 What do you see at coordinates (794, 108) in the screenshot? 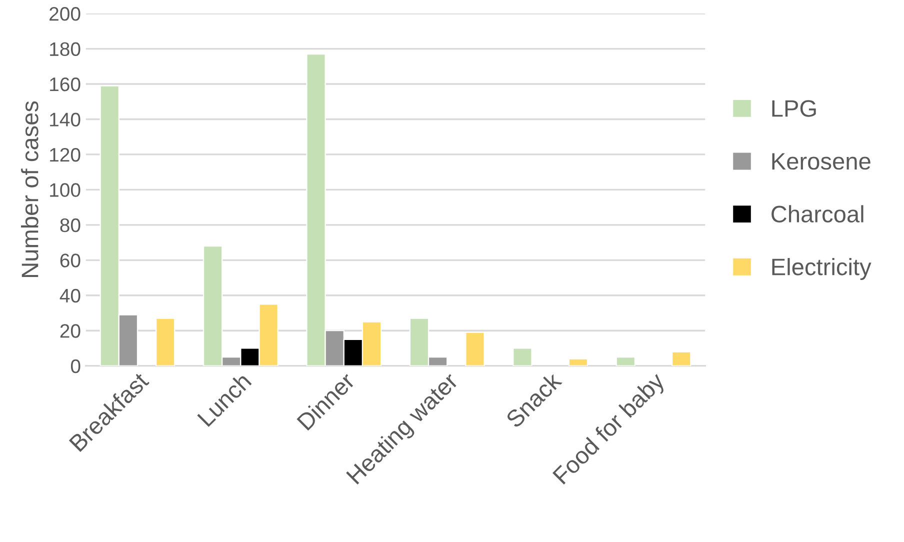
I see `legend-label: LPG` at bounding box center [794, 108].